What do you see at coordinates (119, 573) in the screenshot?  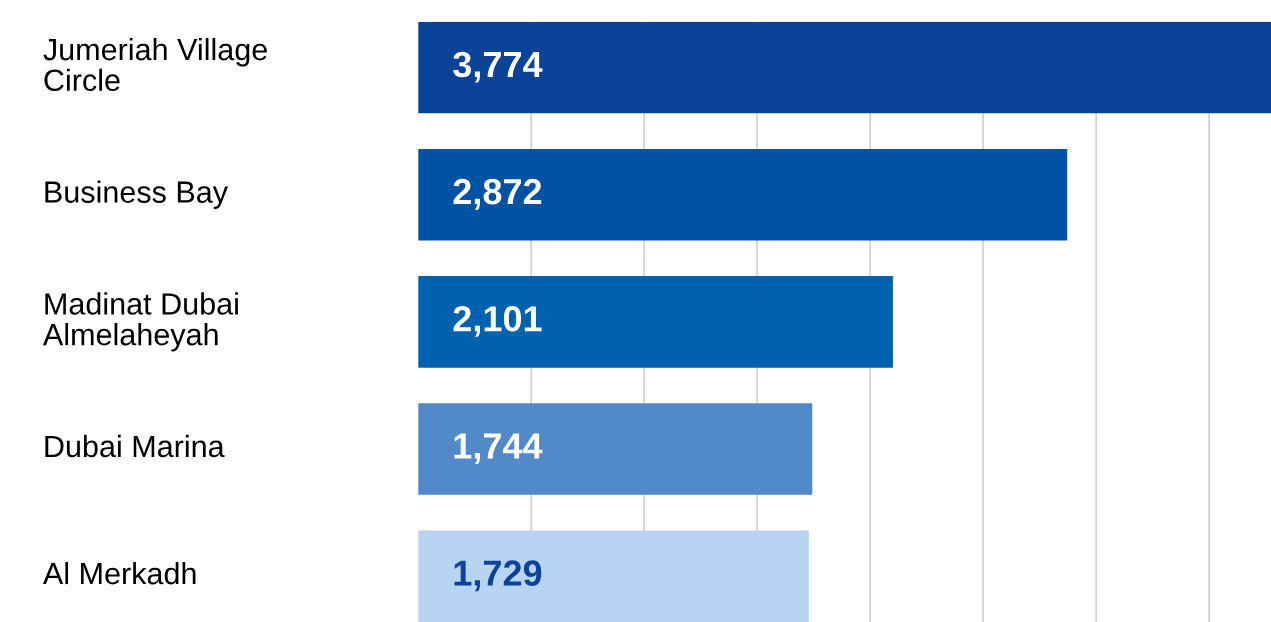 I see `y-tick-label: Al Merkadh` at bounding box center [119, 573].